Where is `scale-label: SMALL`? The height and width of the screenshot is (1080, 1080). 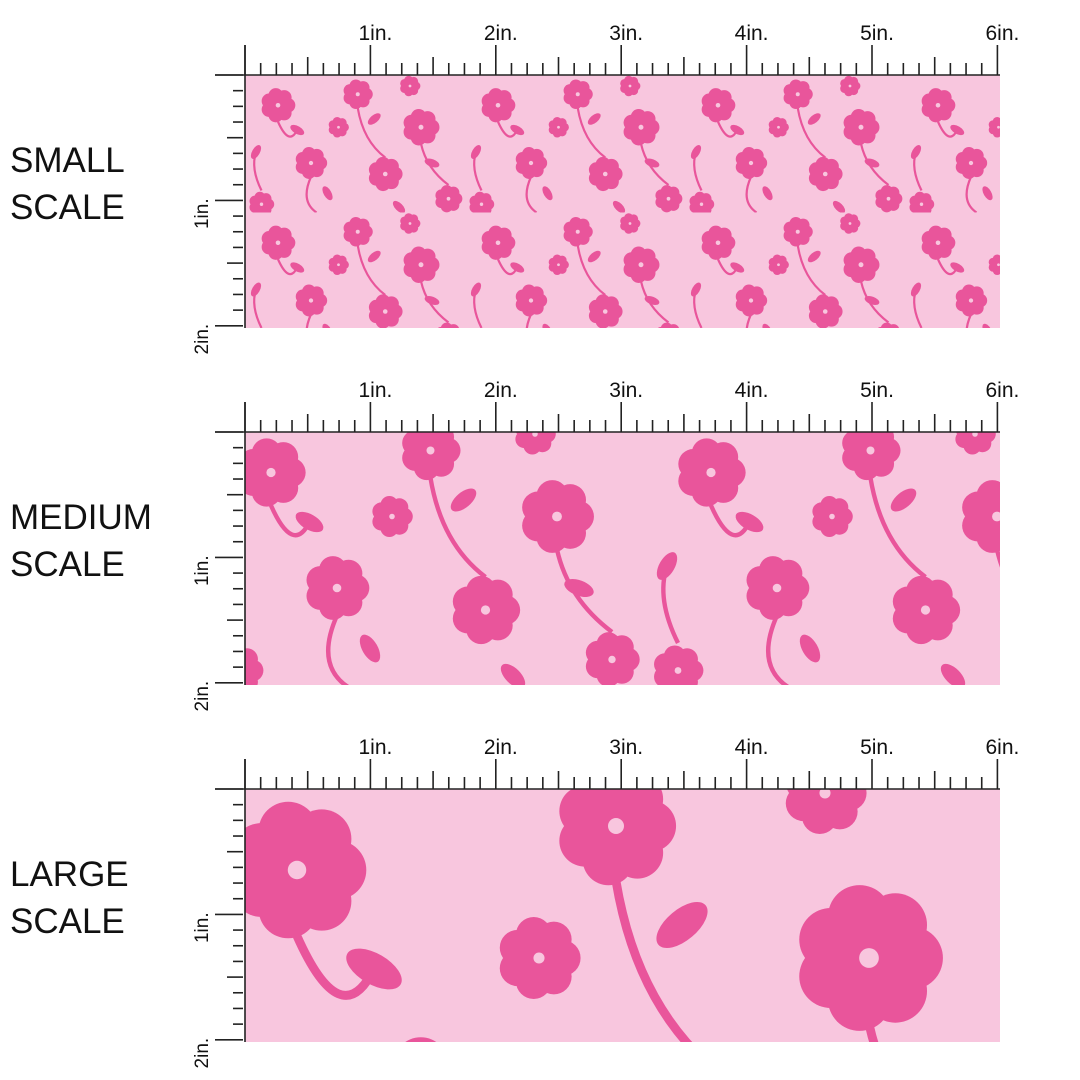
scale-label: SMALL is located at coordinates (67, 160).